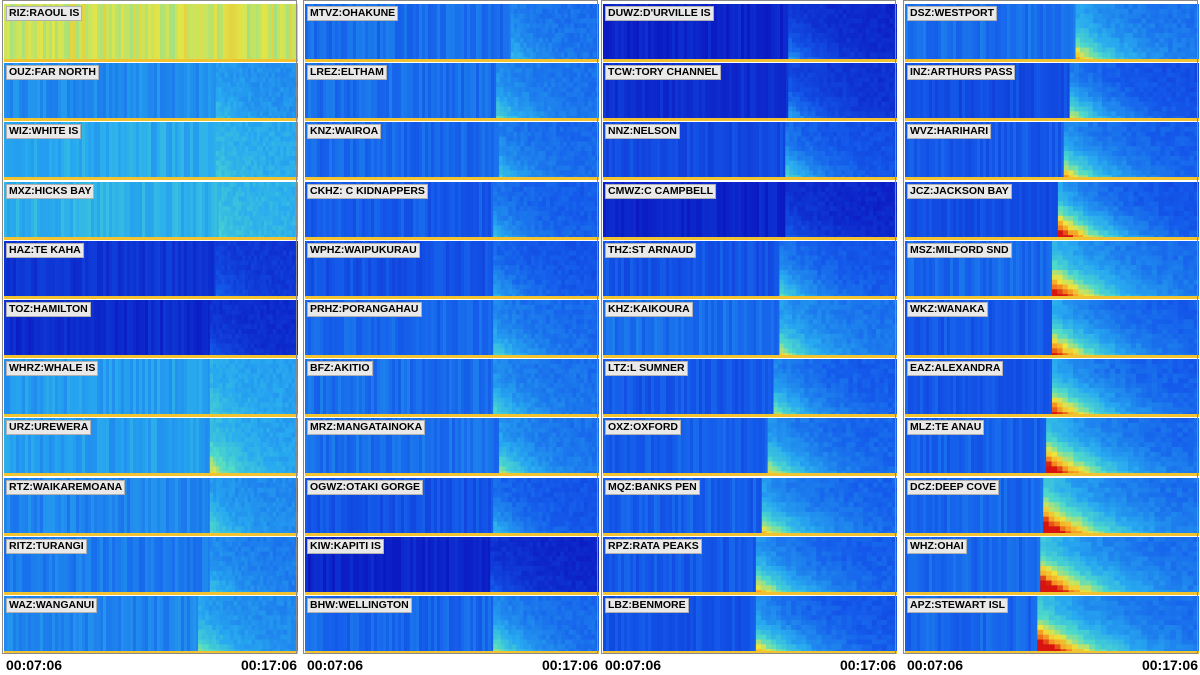 This screenshot has width=1200, height=675. What do you see at coordinates (961, 73) in the screenshot?
I see `station-label: INZ:ARTHURS PASS` at bounding box center [961, 73].